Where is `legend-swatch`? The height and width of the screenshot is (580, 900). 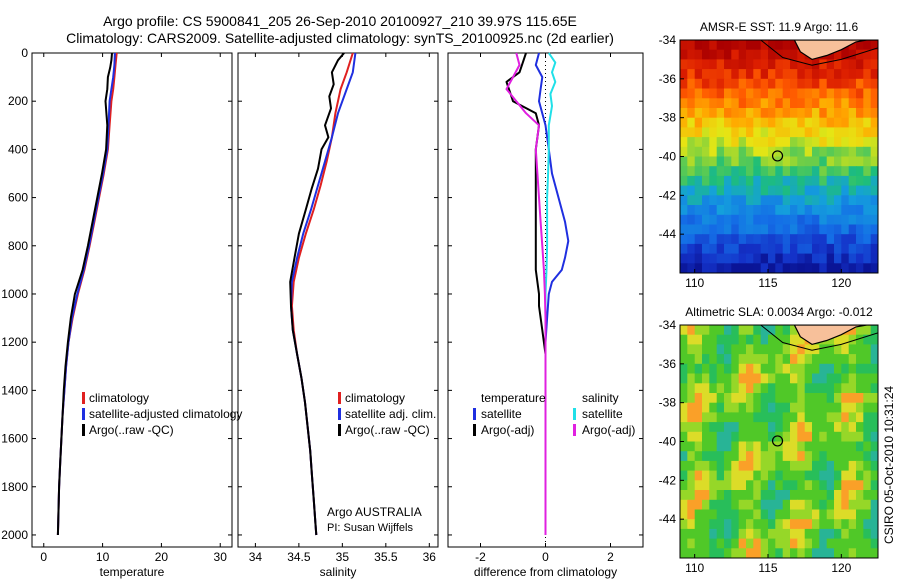 legend-swatch is located at coordinates (83, 414).